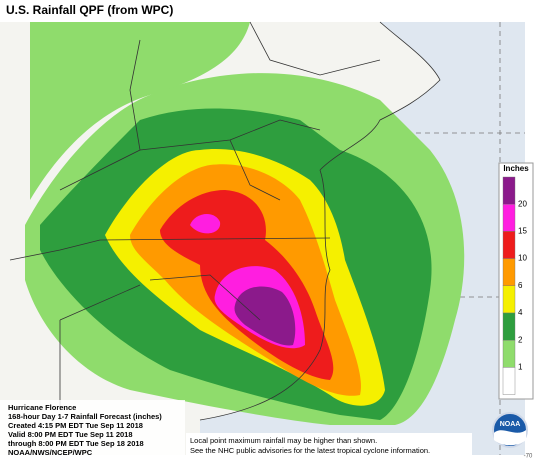  What do you see at coordinates (528, 457) in the screenshot?
I see `longitude-label: -70` at bounding box center [528, 457].